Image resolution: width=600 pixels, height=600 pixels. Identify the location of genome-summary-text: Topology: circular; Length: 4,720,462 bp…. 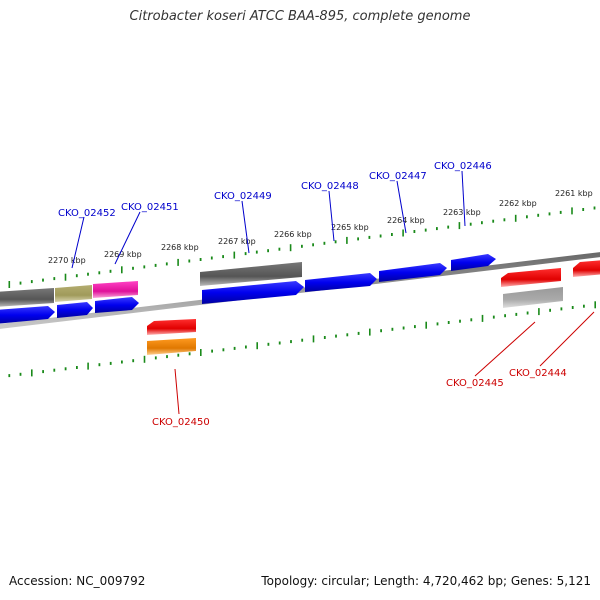
(426, 581).